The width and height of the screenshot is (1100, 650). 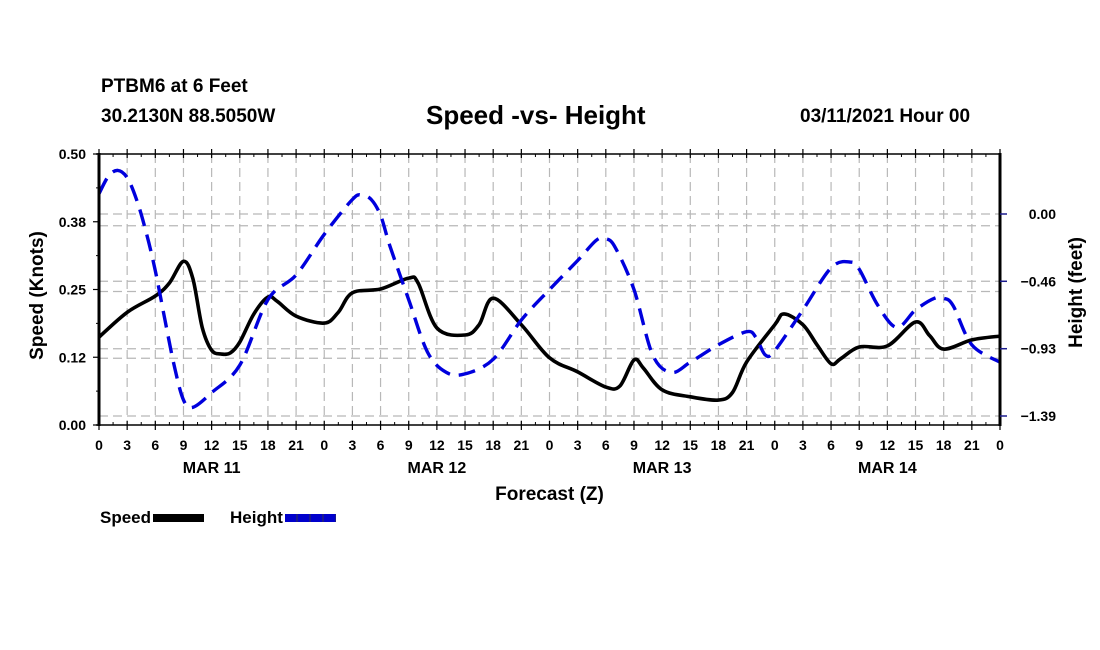 What do you see at coordinates (549, 494) in the screenshot?
I see `x-axis-title: Forecast (Z)` at bounding box center [549, 494].